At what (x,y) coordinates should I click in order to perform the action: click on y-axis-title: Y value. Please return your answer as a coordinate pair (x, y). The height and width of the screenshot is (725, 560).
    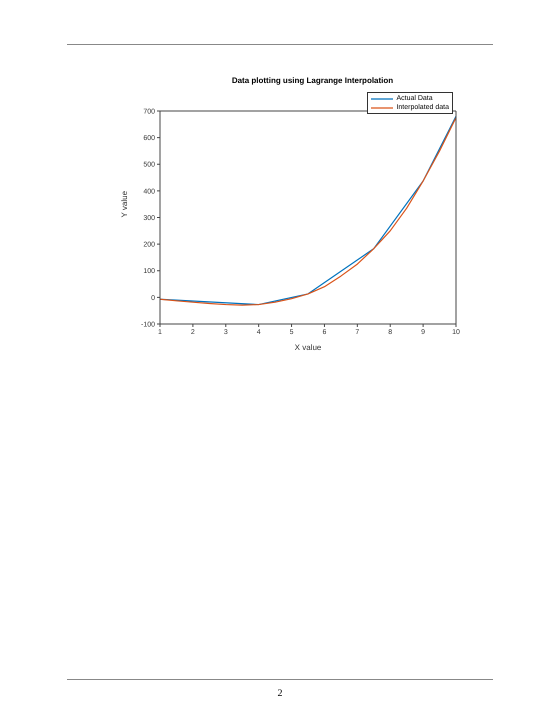
    Looking at the image, I should click on (124, 204).